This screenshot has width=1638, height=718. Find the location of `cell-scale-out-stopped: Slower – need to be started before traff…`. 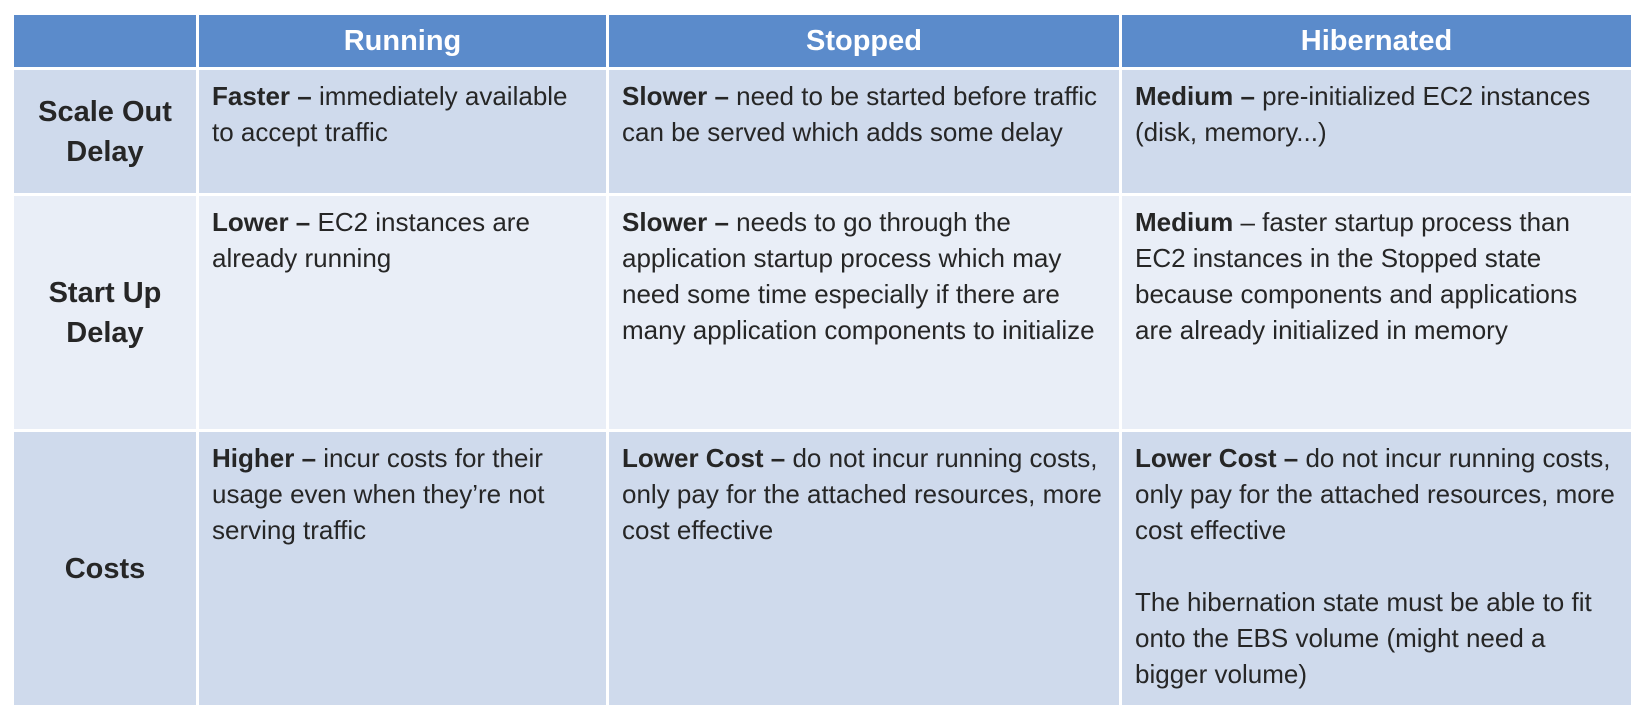

cell-scale-out-stopped: Slower – need to be started before traff… is located at coordinates (864, 131).